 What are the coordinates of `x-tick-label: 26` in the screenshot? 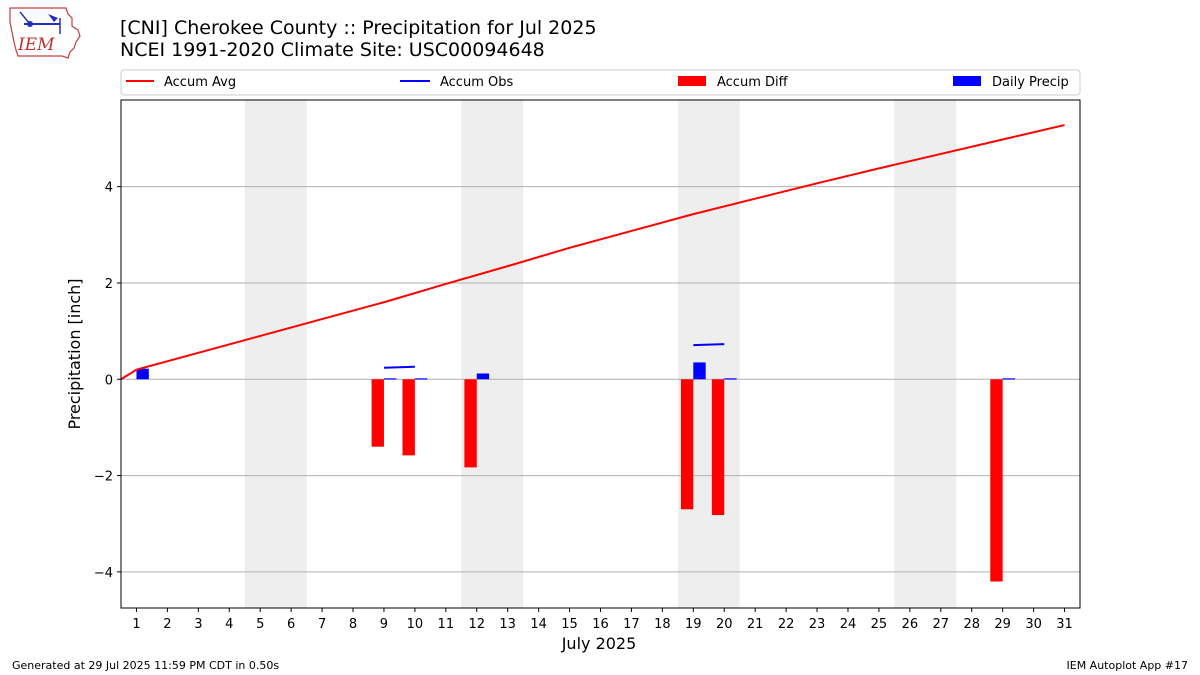 It's located at (910, 624).